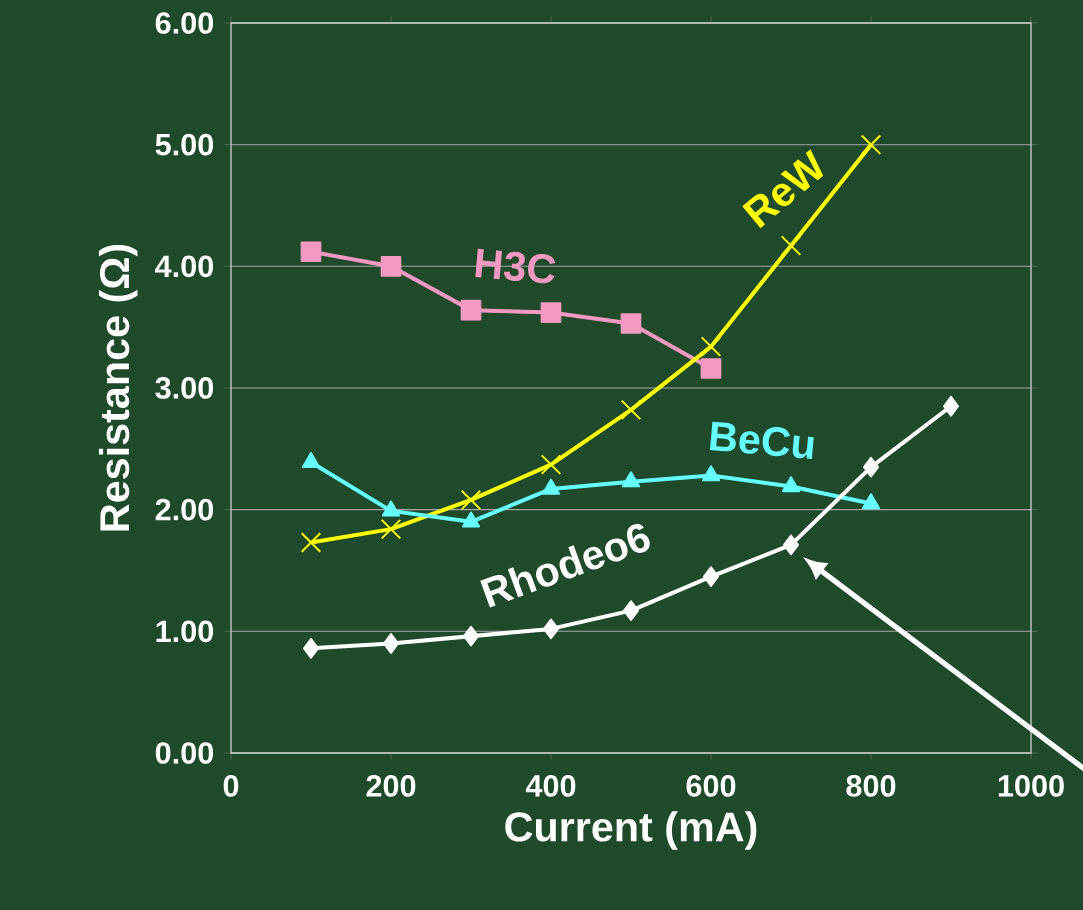  I want to click on y-tick-label: 1.00, so click(185, 631).